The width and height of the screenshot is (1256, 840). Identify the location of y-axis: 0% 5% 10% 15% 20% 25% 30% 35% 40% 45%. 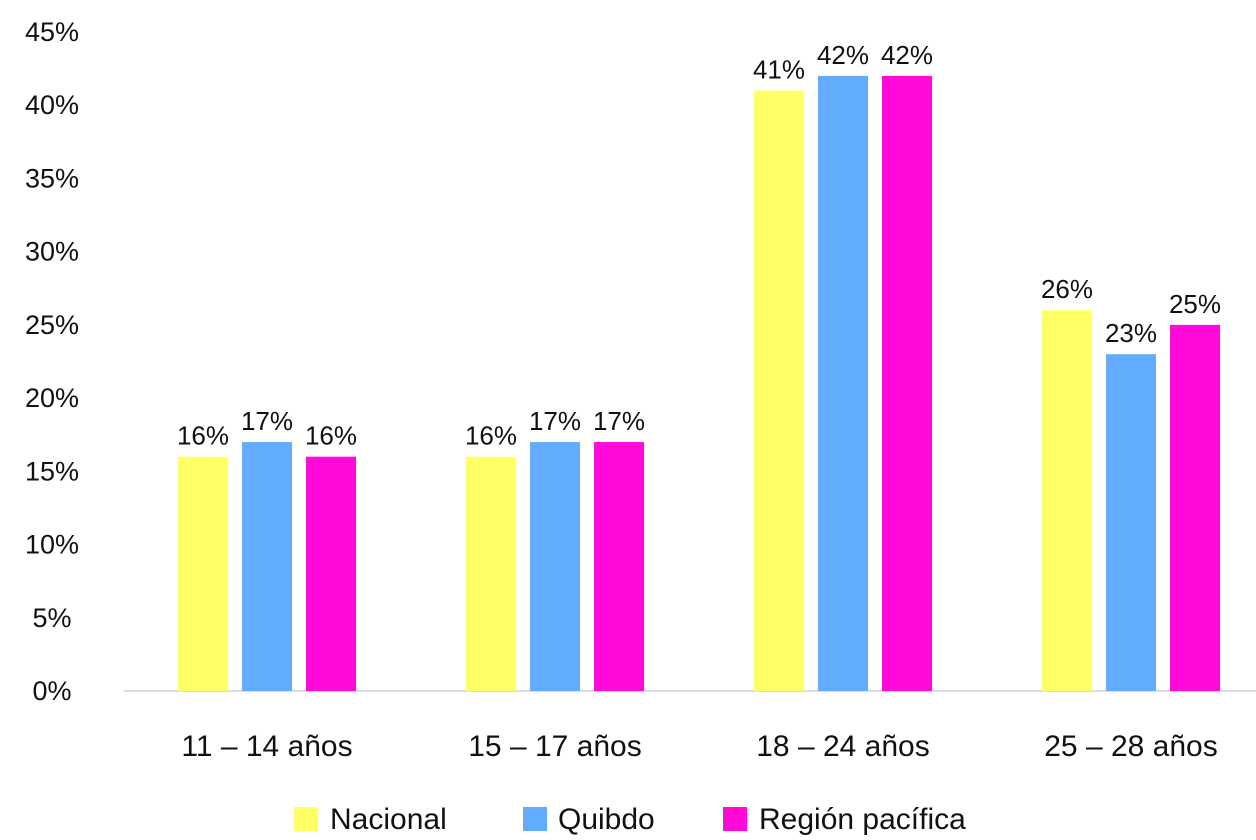
(52, 361).